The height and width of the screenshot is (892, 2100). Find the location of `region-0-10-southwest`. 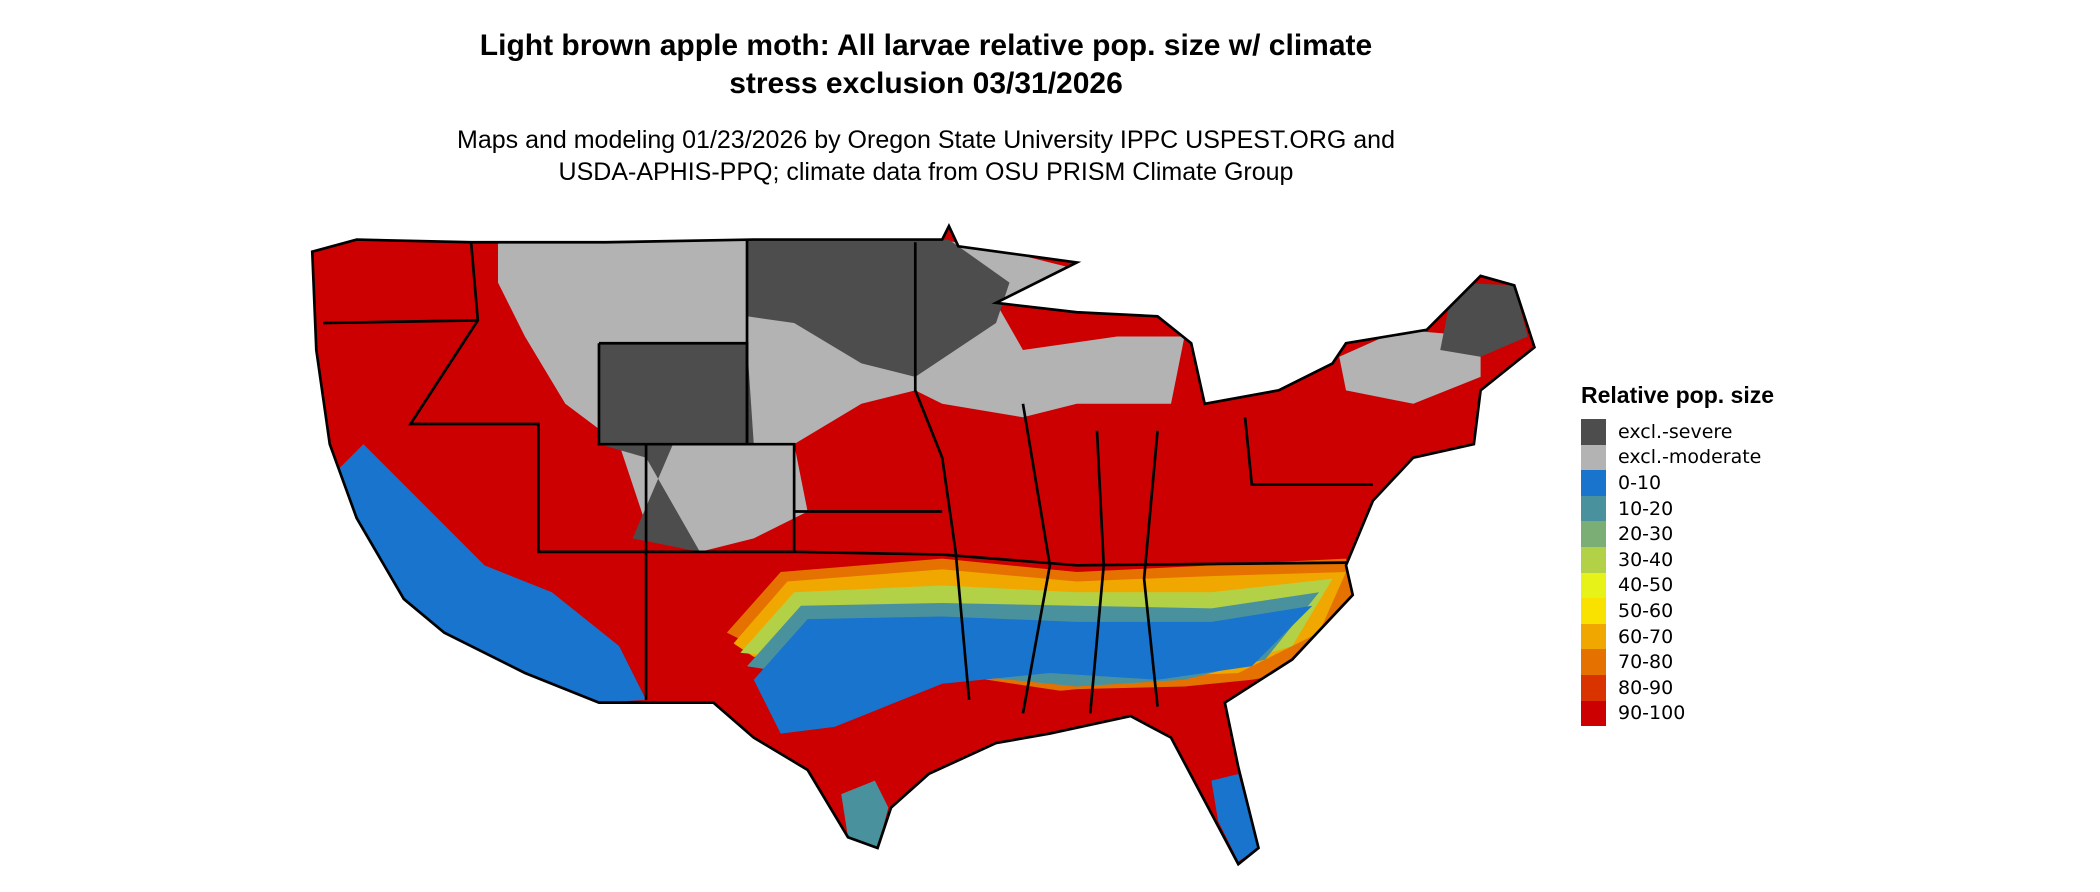

region-0-10-southwest is located at coordinates (491, 573).